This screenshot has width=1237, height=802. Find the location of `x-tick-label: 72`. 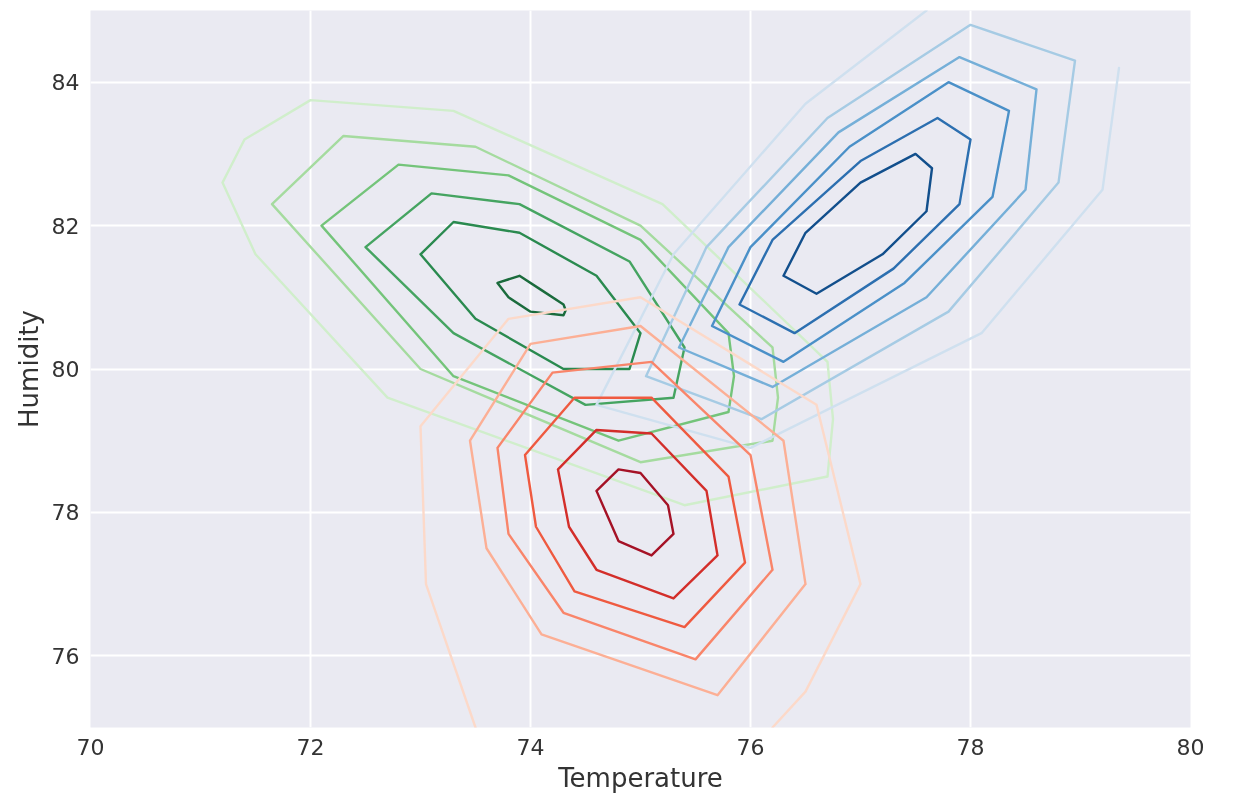

x-tick-label: 72 is located at coordinates (310, 747).